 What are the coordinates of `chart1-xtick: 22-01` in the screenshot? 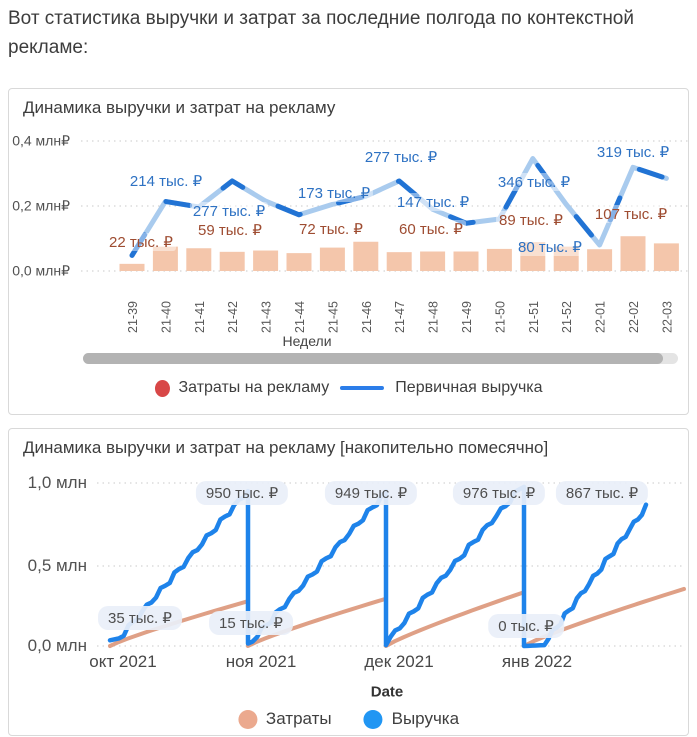 It's located at (601, 317).